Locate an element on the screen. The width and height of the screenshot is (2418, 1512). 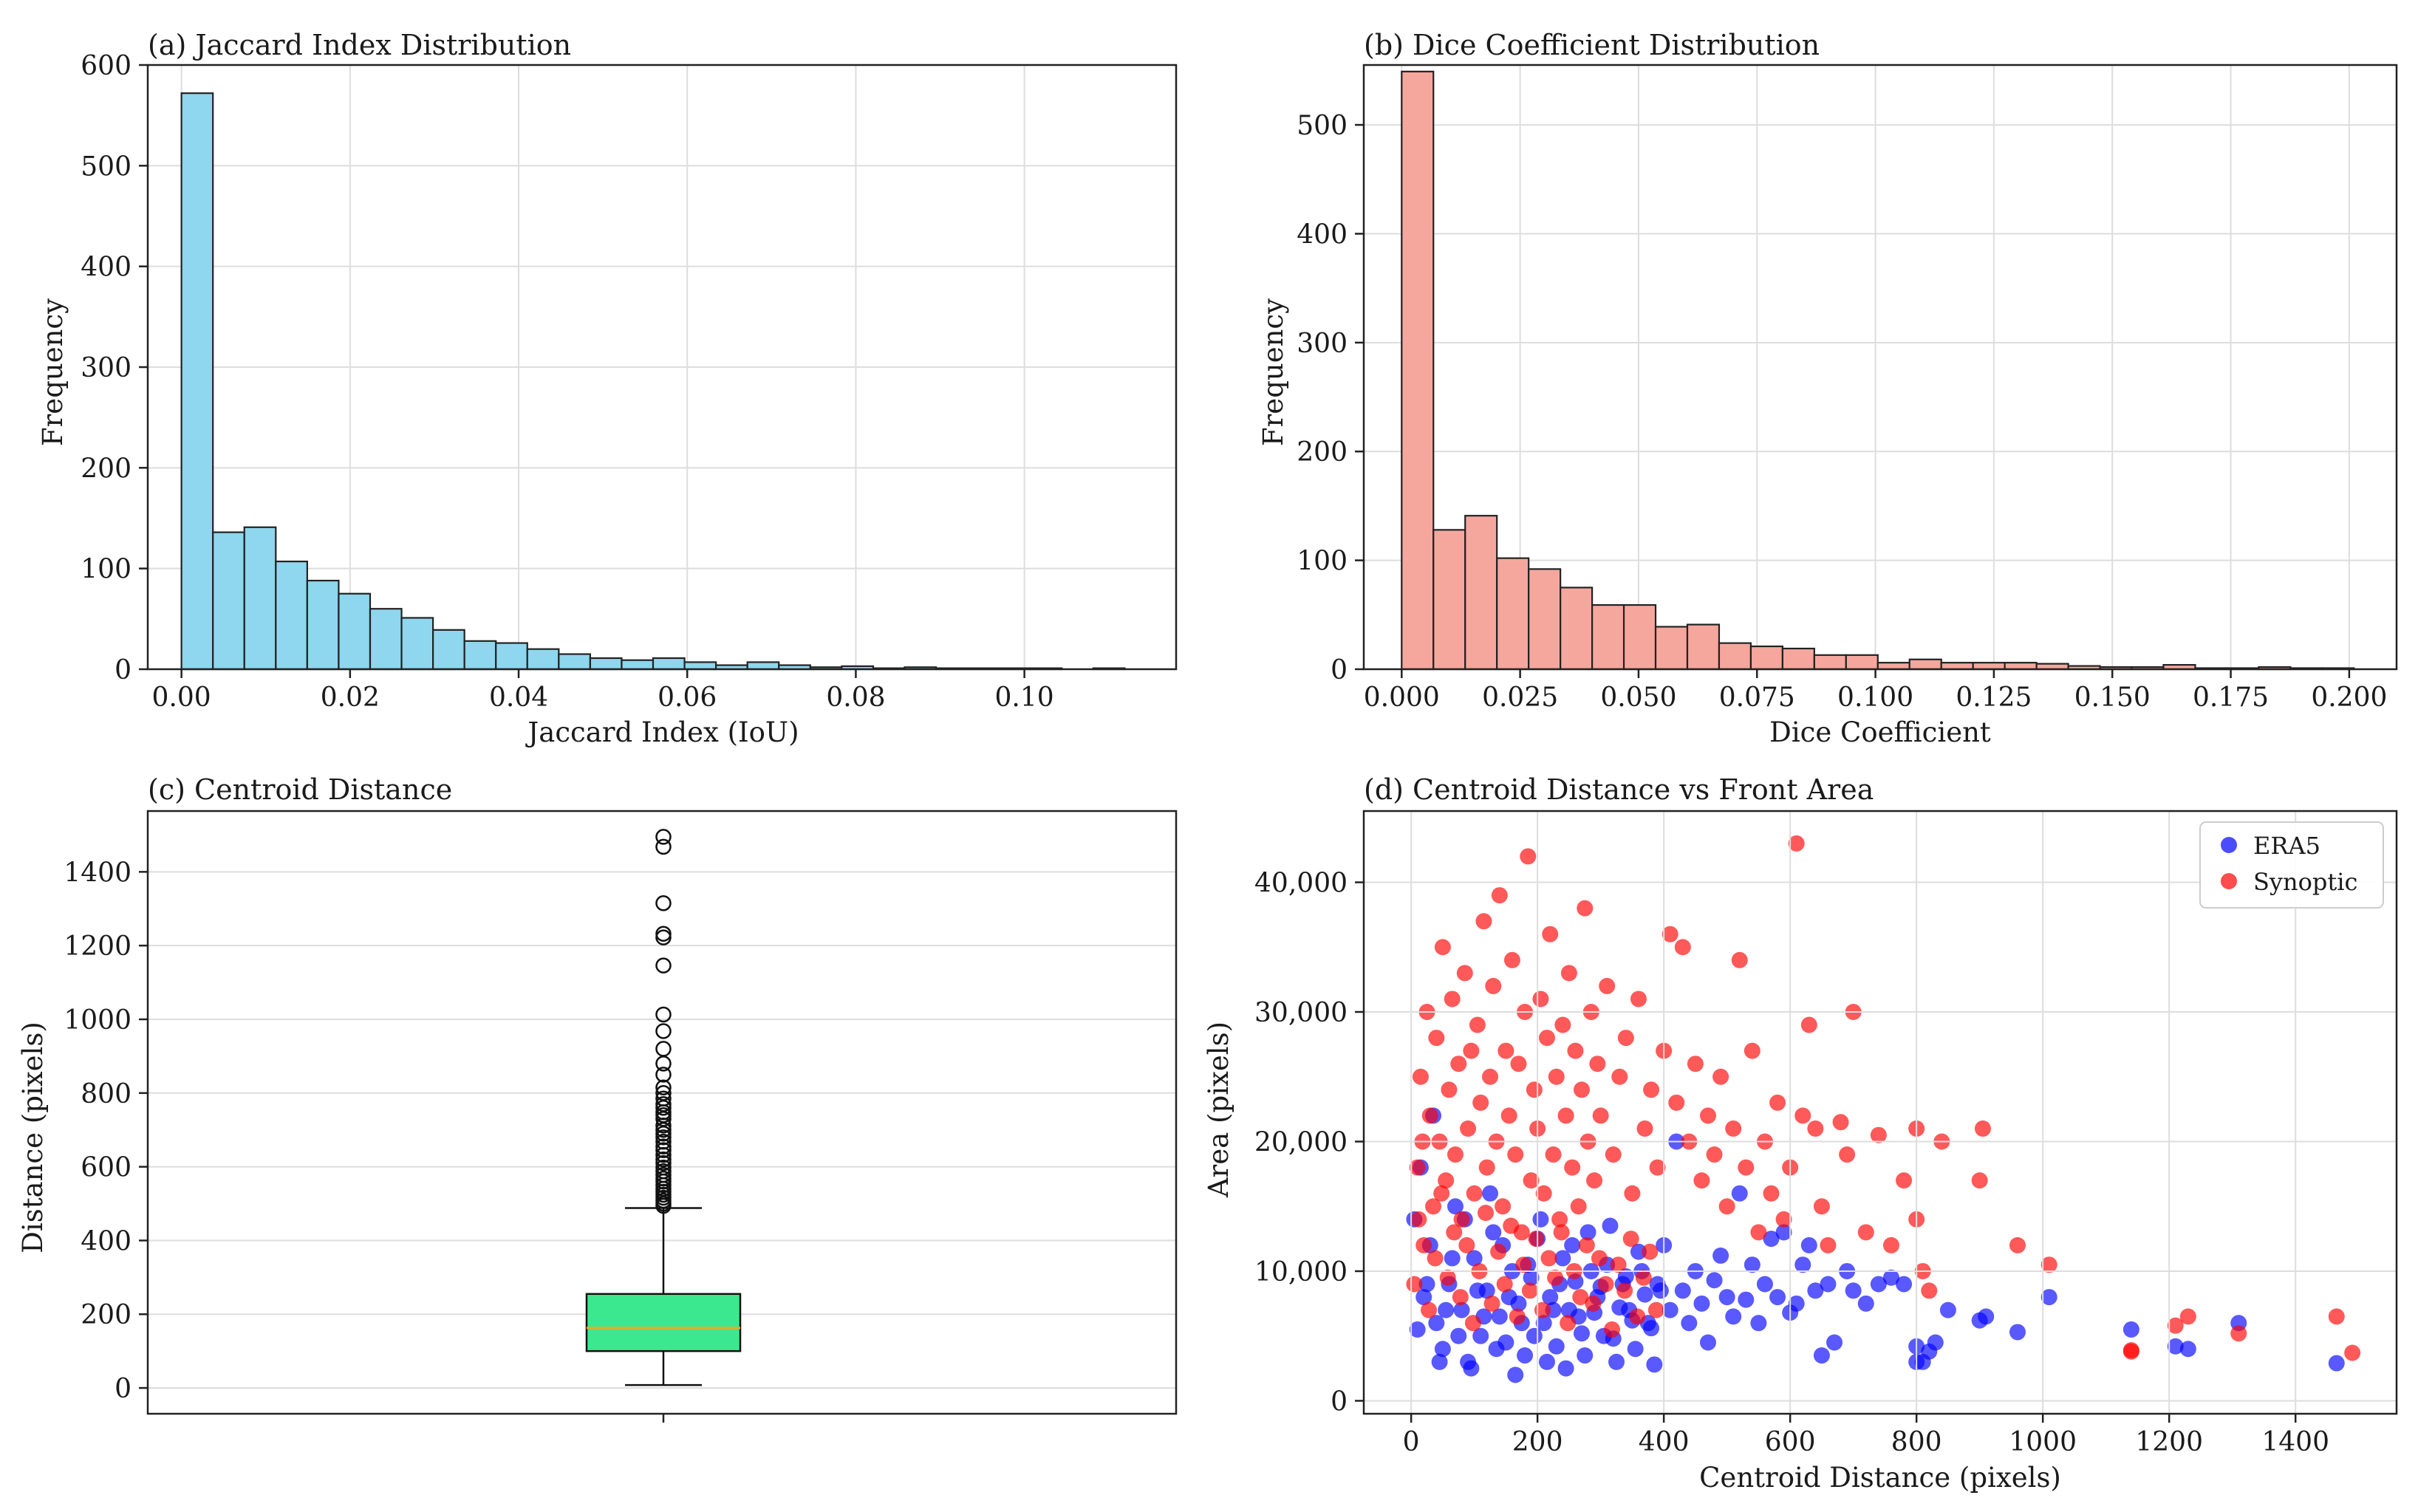
legend-label-era5: ERA5 is located at coordinates (2286, 846).